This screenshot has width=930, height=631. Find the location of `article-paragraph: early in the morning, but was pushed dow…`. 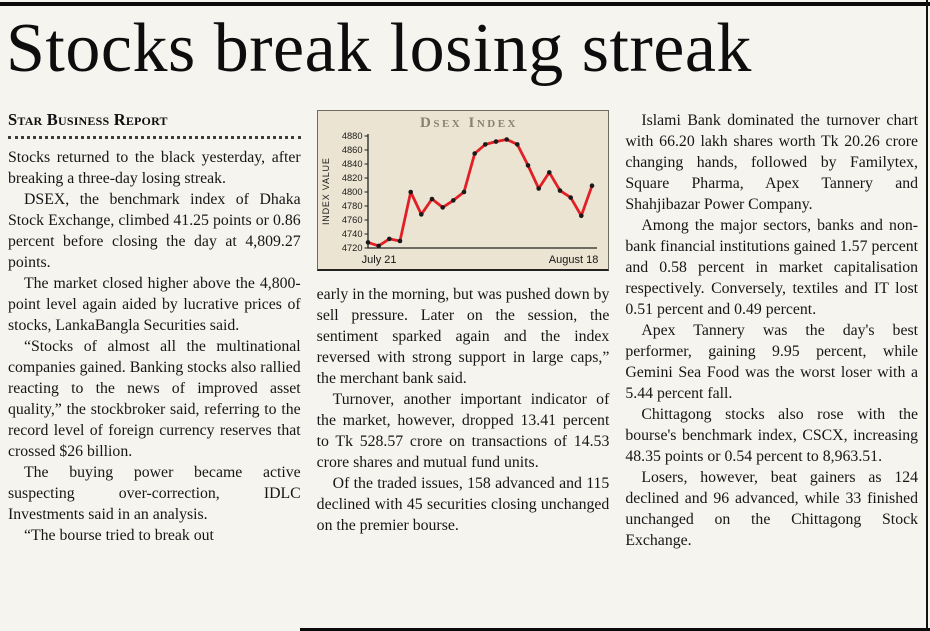

article-paragraph: early in the morning, but was pushed dow… is located at coordinates (463, 336).